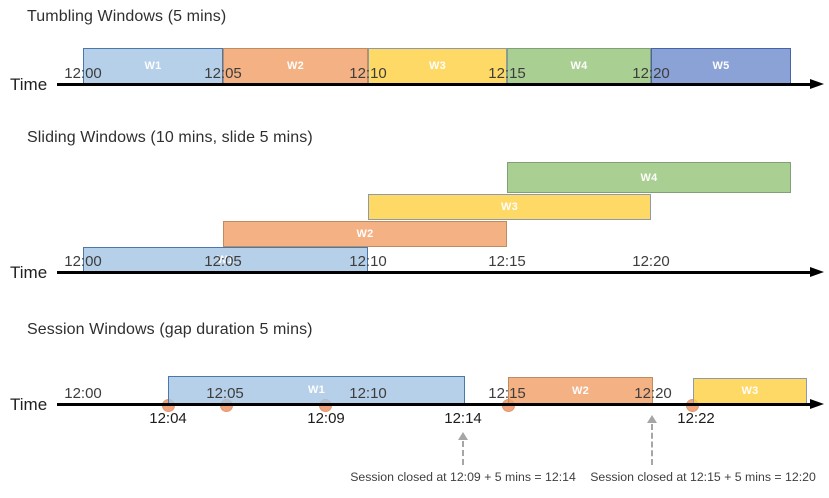 The image size is (829, 498). Describe the element at coordinates (223, 73) in the screenshot. I see `tumbling-tick: 12:05` at that location.